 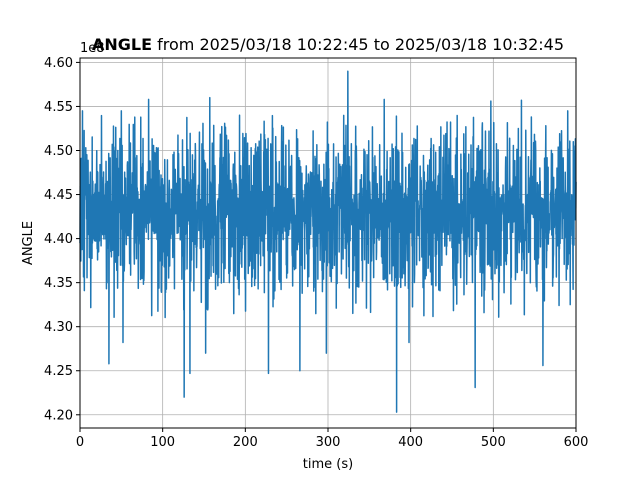 I want to click on y-offset-label: 1e8, so click(x=92, y=48).